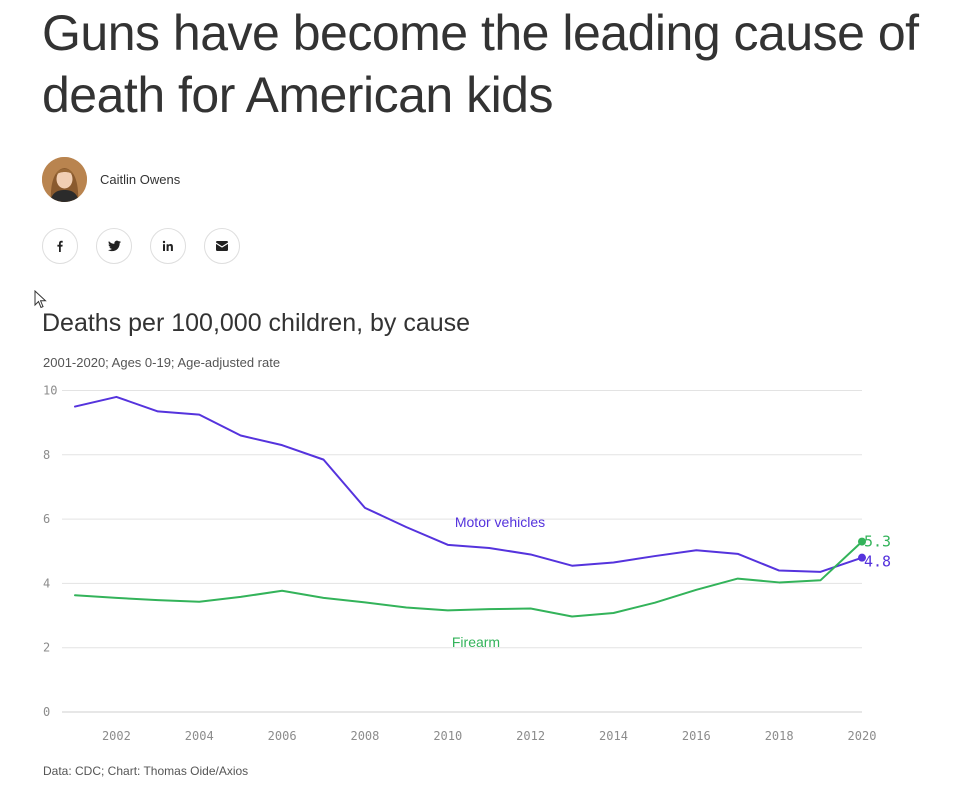 This screenshot has height=800, width=969. I want to click on x-tick-label: 2006, so click(282, 736).